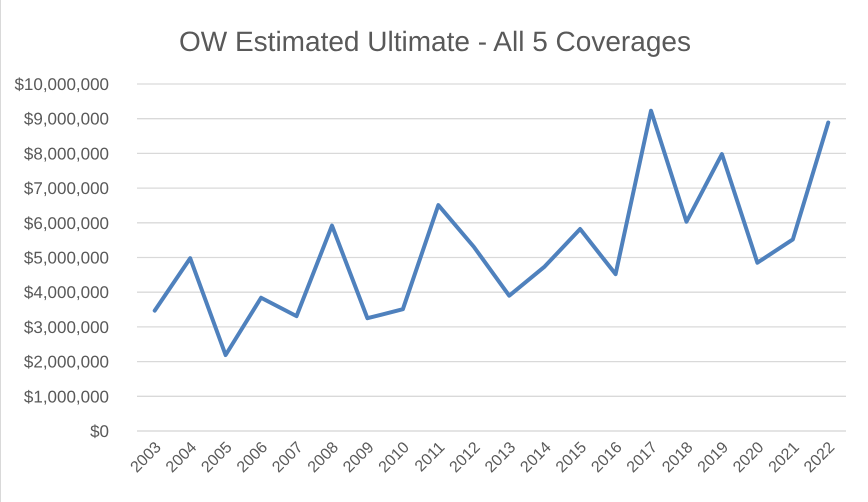 The width and height of the screenshot is (868, 502). Describe the element at coordinates (66, 396) in the screenshot. I see `y-tick-label: $1,000,000` at that location.